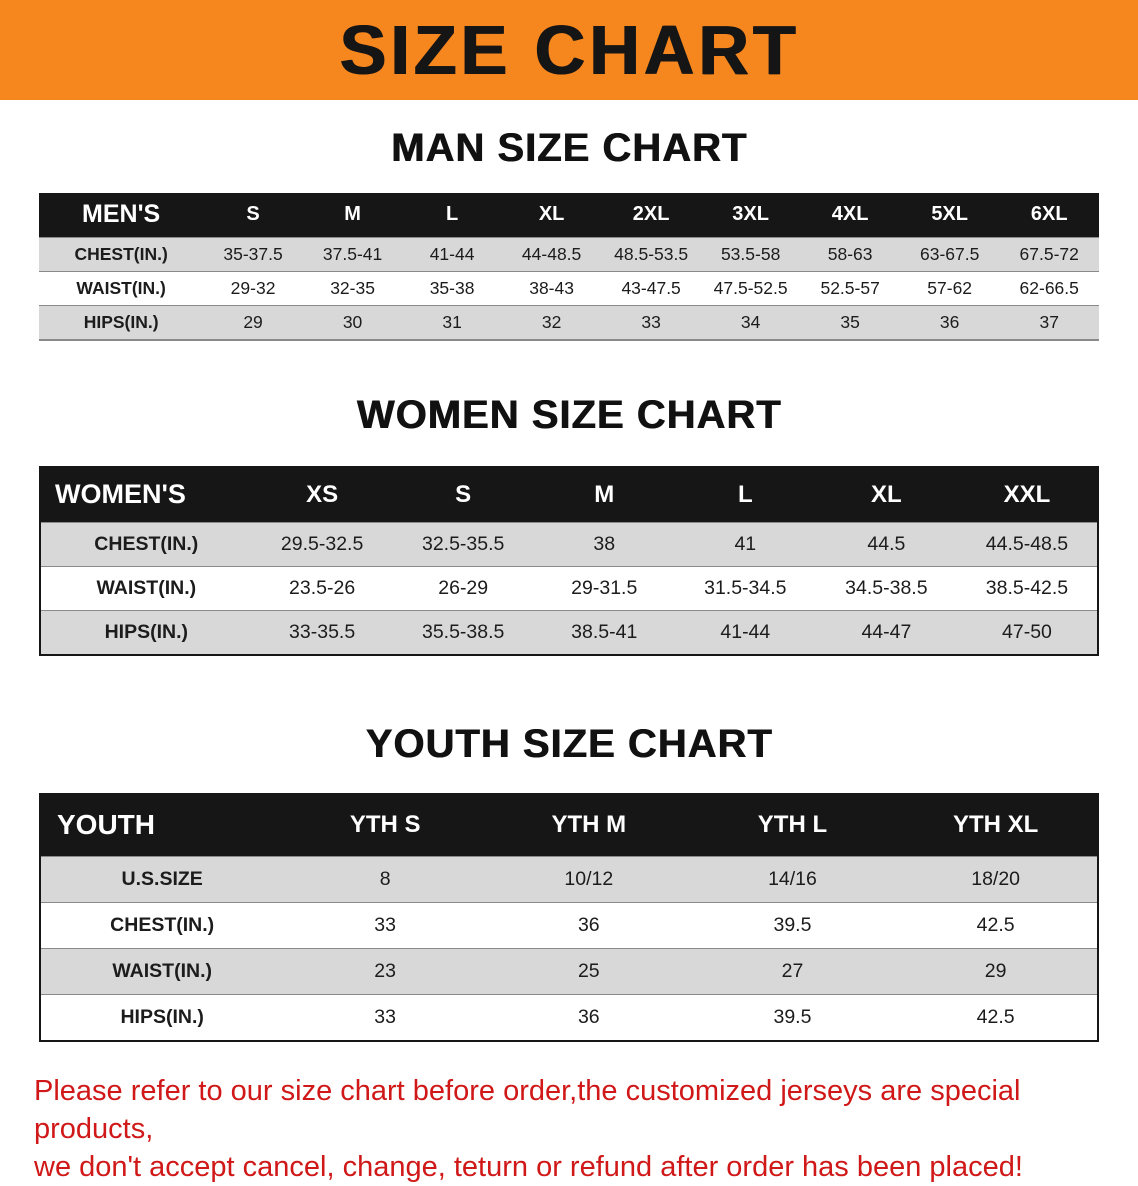  Describe the element at coordinates (161, 825) in the screenshot. I see `table-corner-label: YOUTH` at that location.